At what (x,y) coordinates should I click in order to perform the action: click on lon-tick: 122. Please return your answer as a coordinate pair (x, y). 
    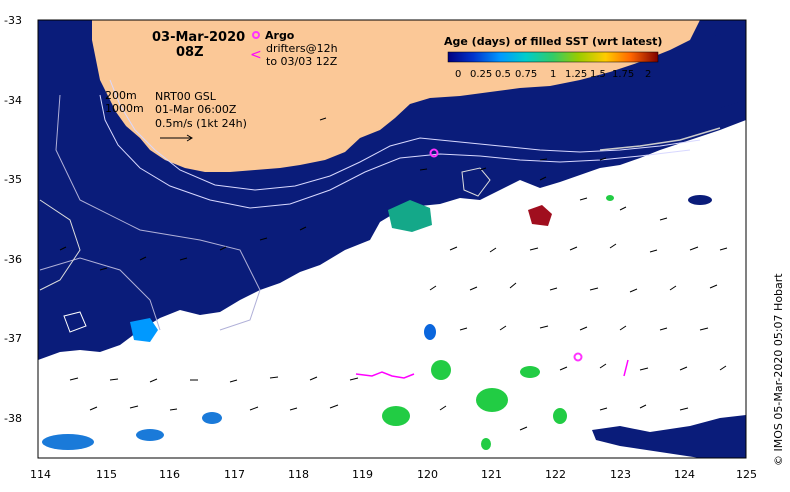
    Looking at the image, I should click on (555, 474).